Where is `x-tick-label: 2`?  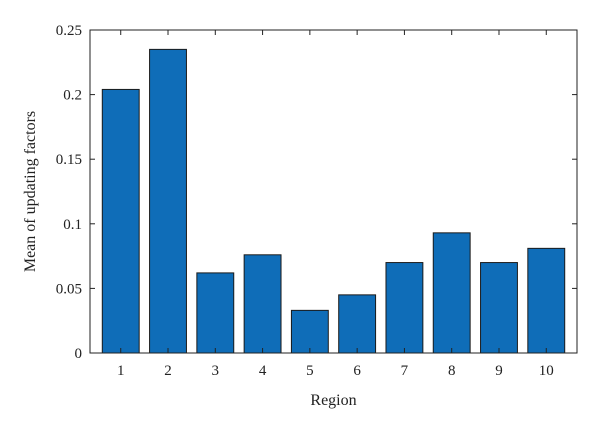 x-tick-label: 2 is located at coordinates (168, 371).